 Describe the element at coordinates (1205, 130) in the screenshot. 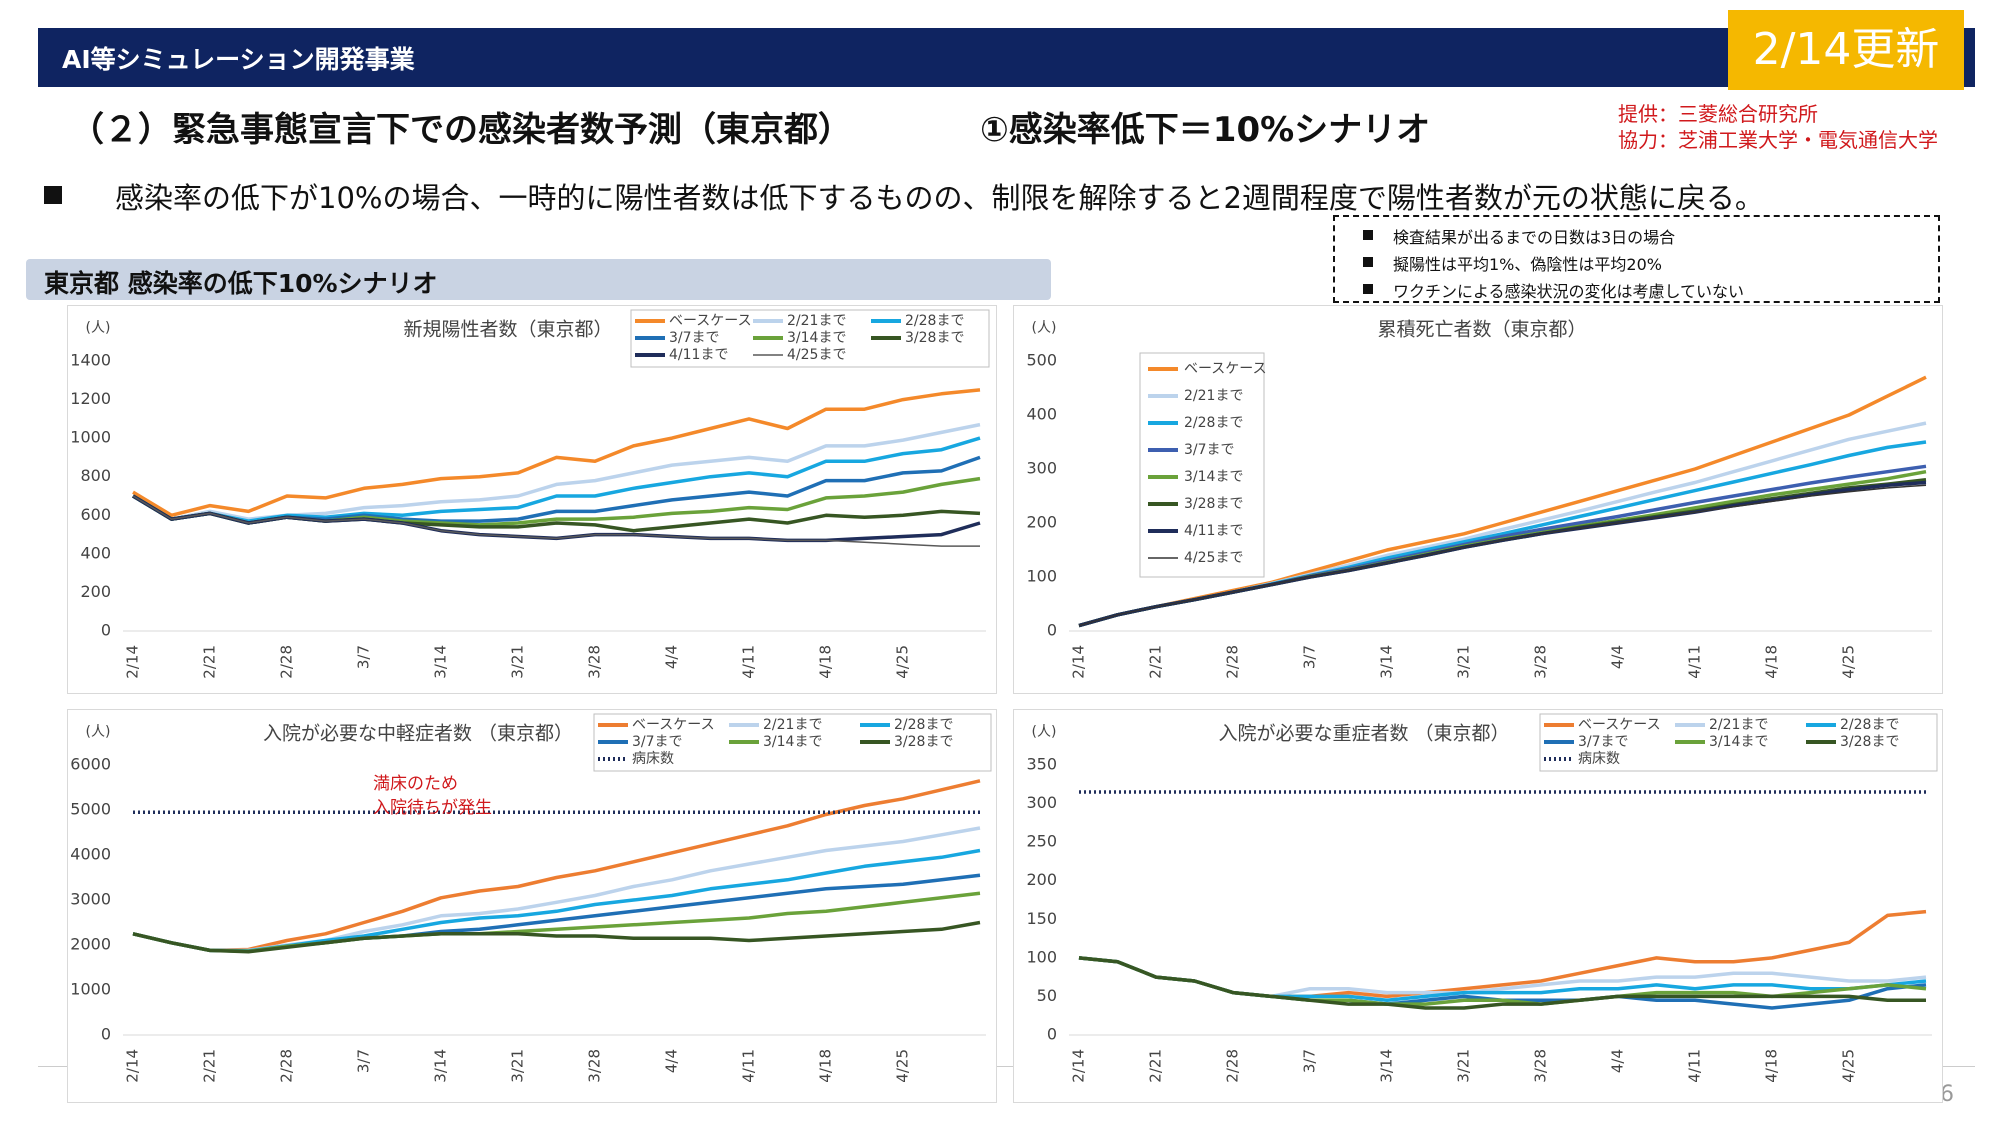

I see `scenario-title: ①感染率低下＝10%シナリオ` at that location.